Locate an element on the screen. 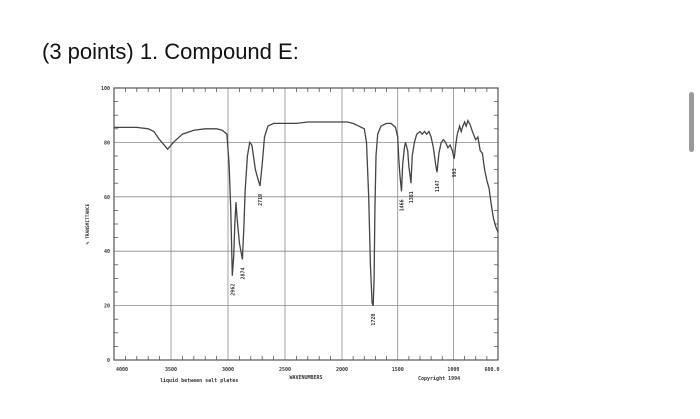 This screenshot has width=700, height=419. peak-label: 2874 is located at coordinates (243, 273).